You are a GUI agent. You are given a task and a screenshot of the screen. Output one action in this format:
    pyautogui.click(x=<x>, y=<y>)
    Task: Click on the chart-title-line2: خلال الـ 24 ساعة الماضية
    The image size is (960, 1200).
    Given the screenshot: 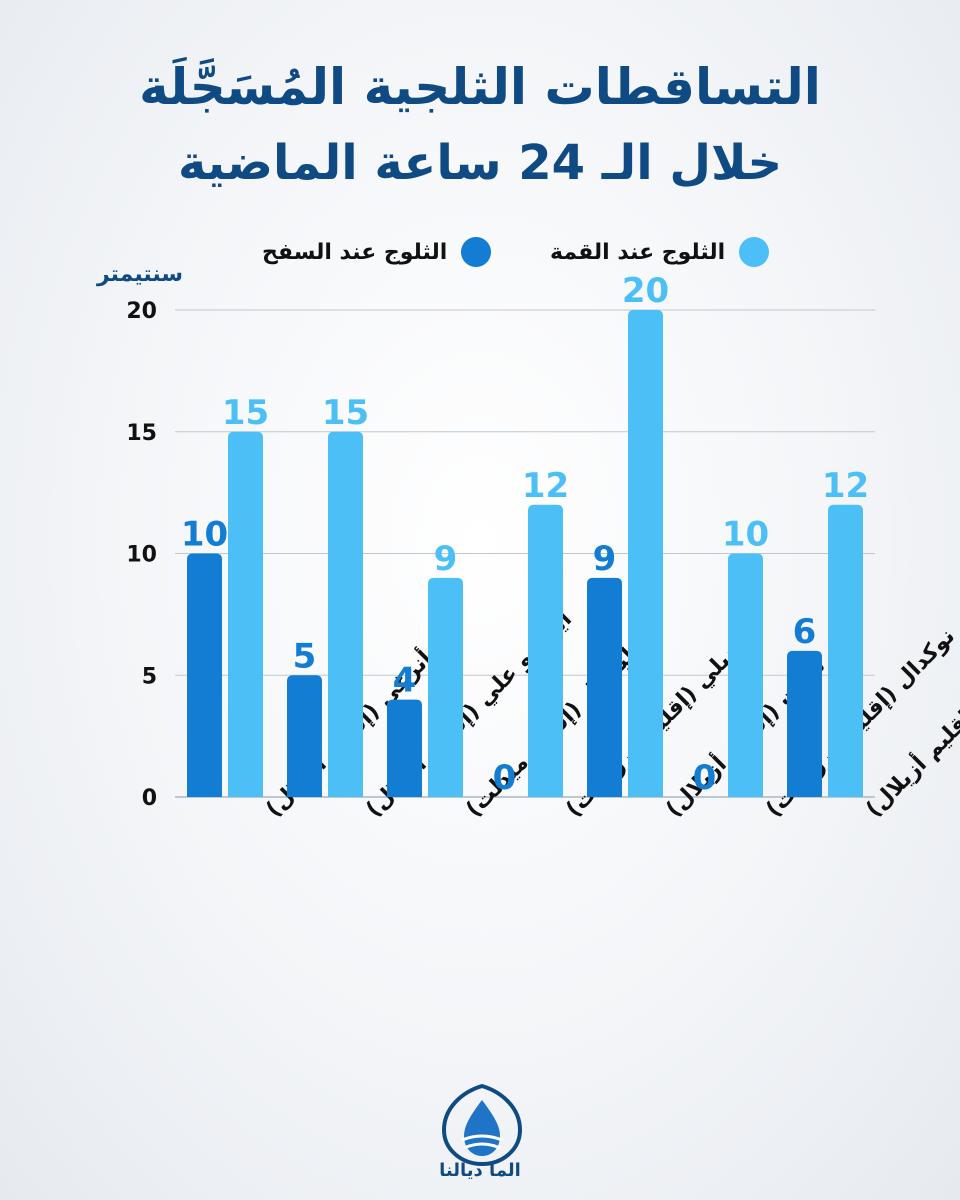 What is the action you would take?
    pyautogui.click(x=480, y=163)
    